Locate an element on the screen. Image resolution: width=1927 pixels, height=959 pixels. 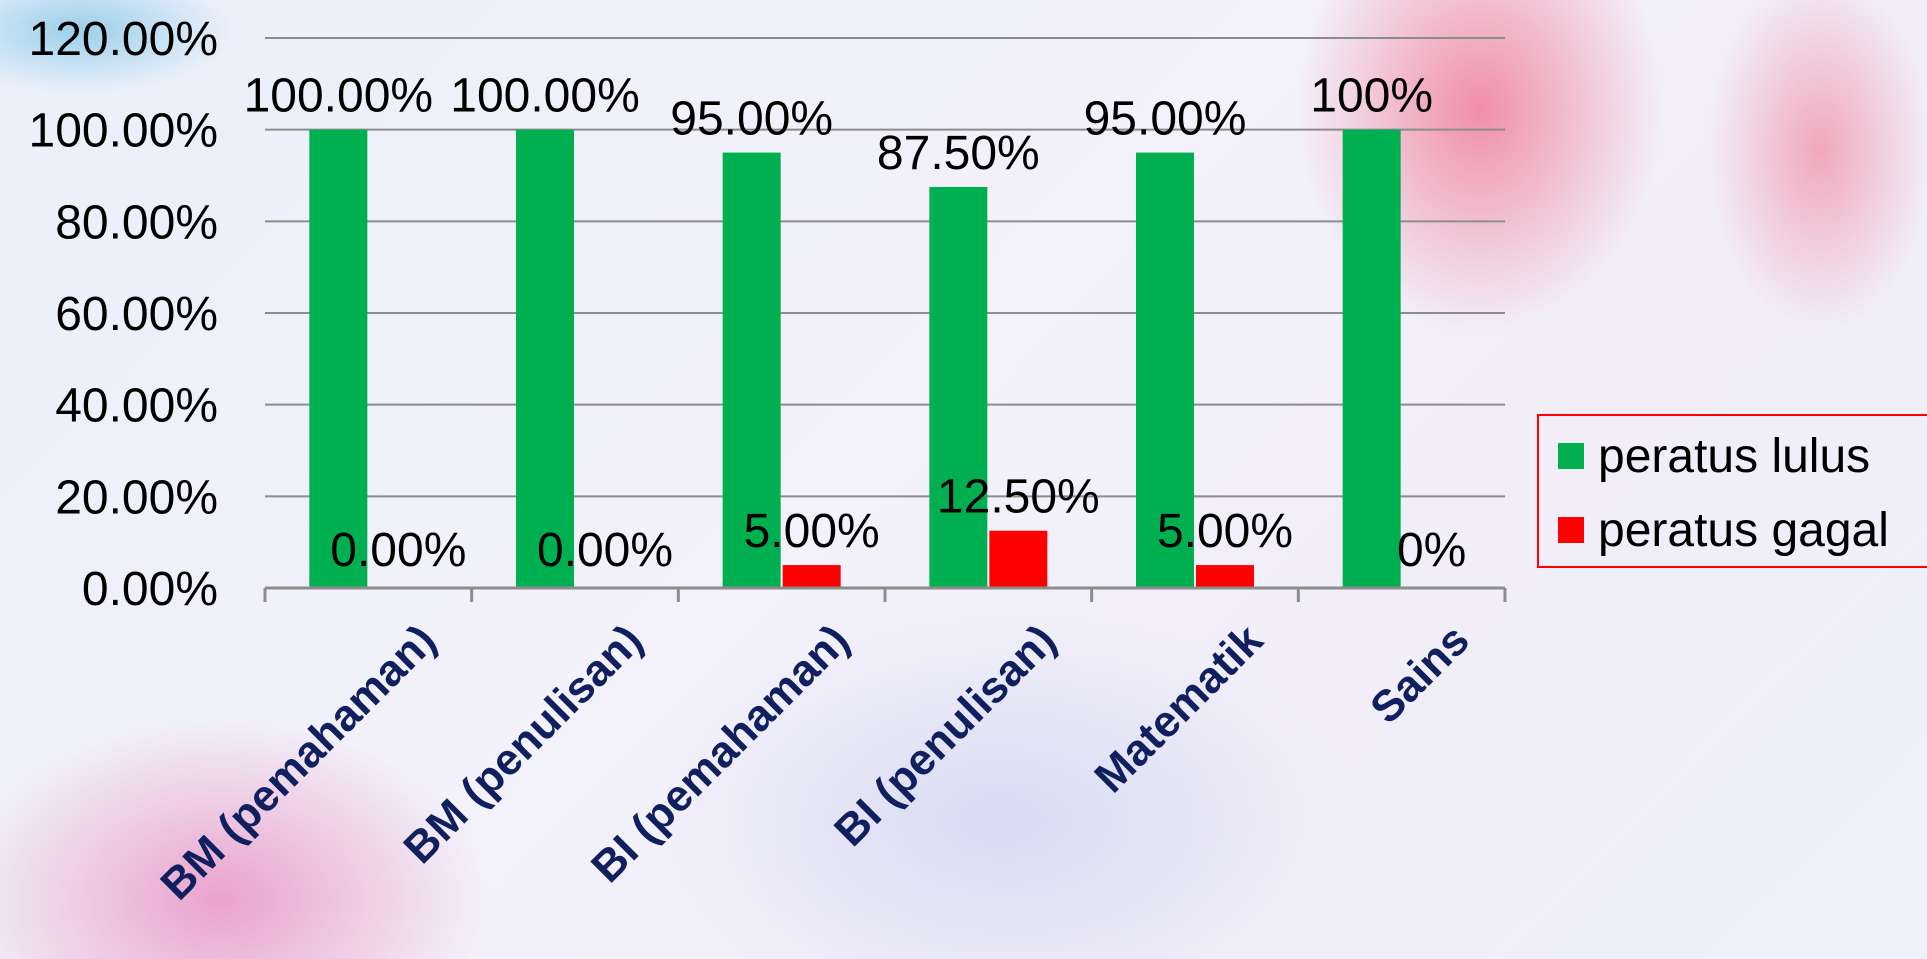
y-tick-label: 0.00% is located at coordinates (150, 589).